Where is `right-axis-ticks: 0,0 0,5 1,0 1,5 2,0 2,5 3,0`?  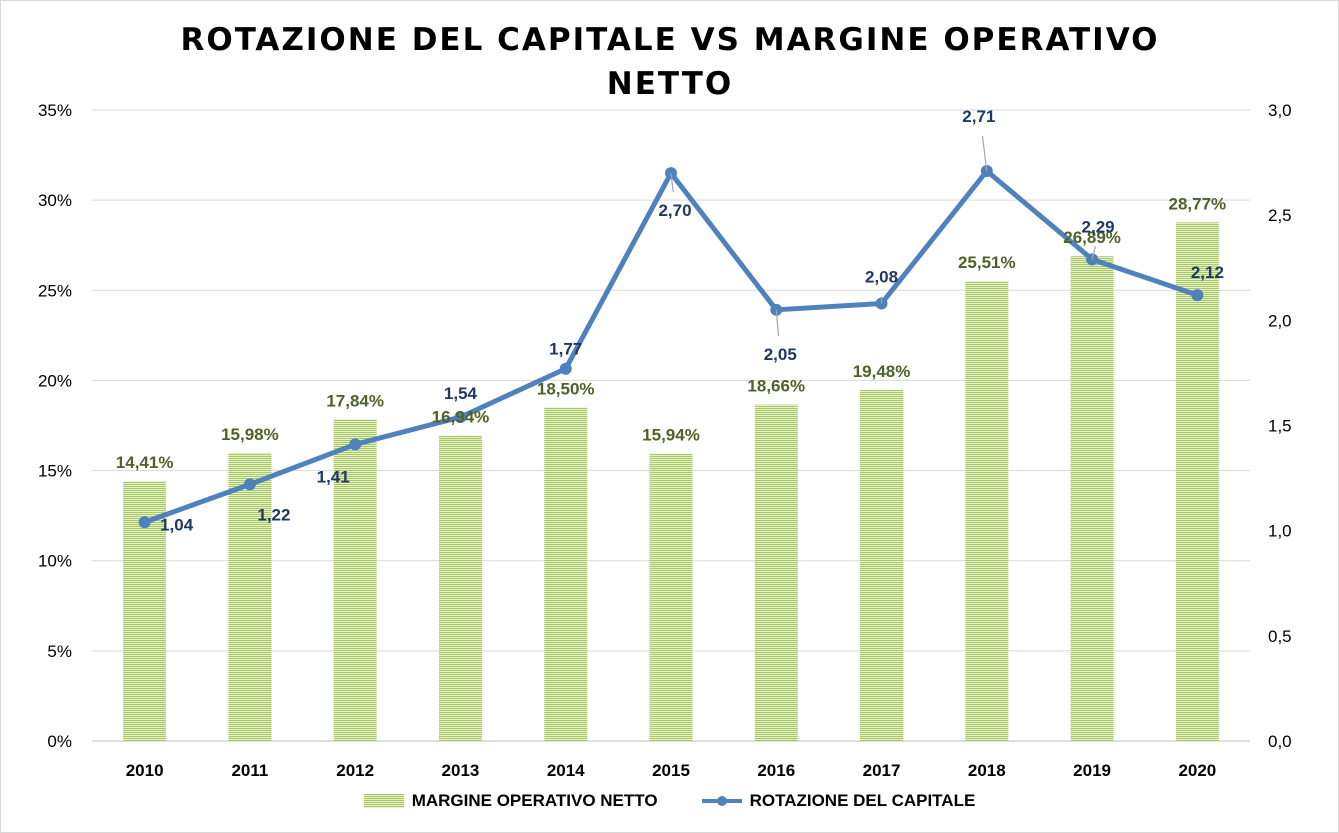 right-axis-ticks: 0,0 0,5 1,0 1,5 2,0 2,5 3,0 is located at coordinates (1280, 426).